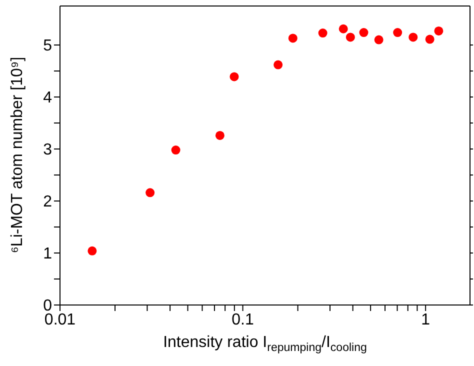  I want to click on y-tick-label: 2, so click(47, 202).